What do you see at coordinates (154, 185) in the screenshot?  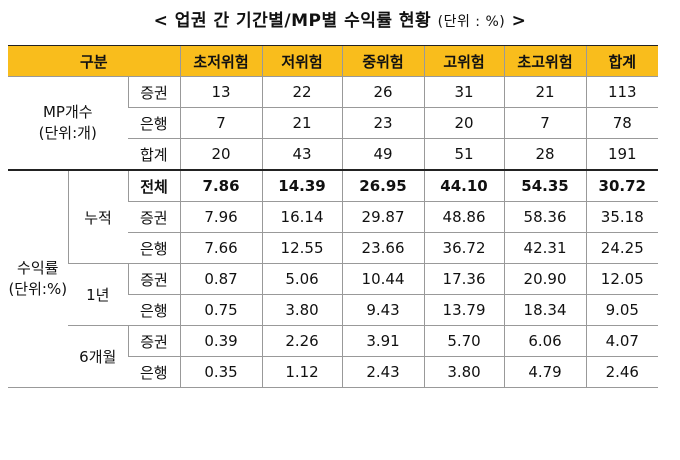 I see `row-sub: 전체` at bounding box center [154, 185].